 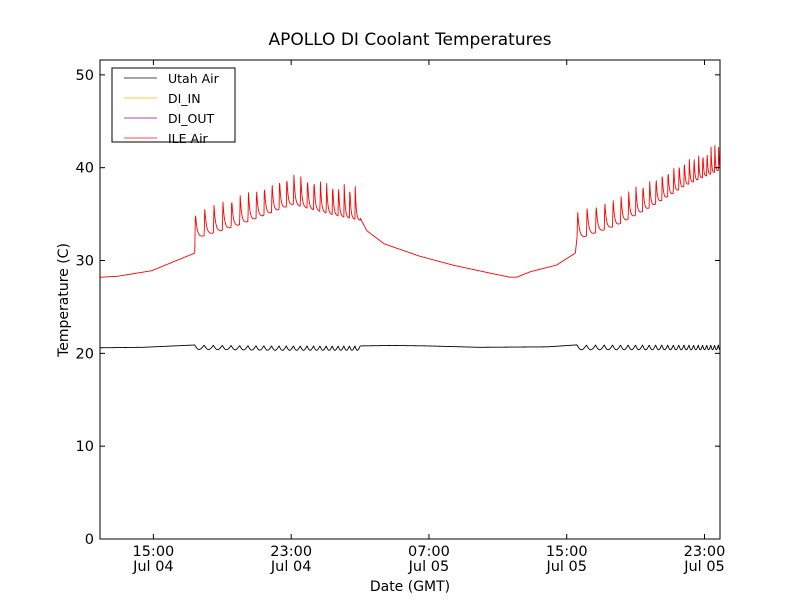 I want to click on y-tick-label: 0, so click(x=89, y=540).